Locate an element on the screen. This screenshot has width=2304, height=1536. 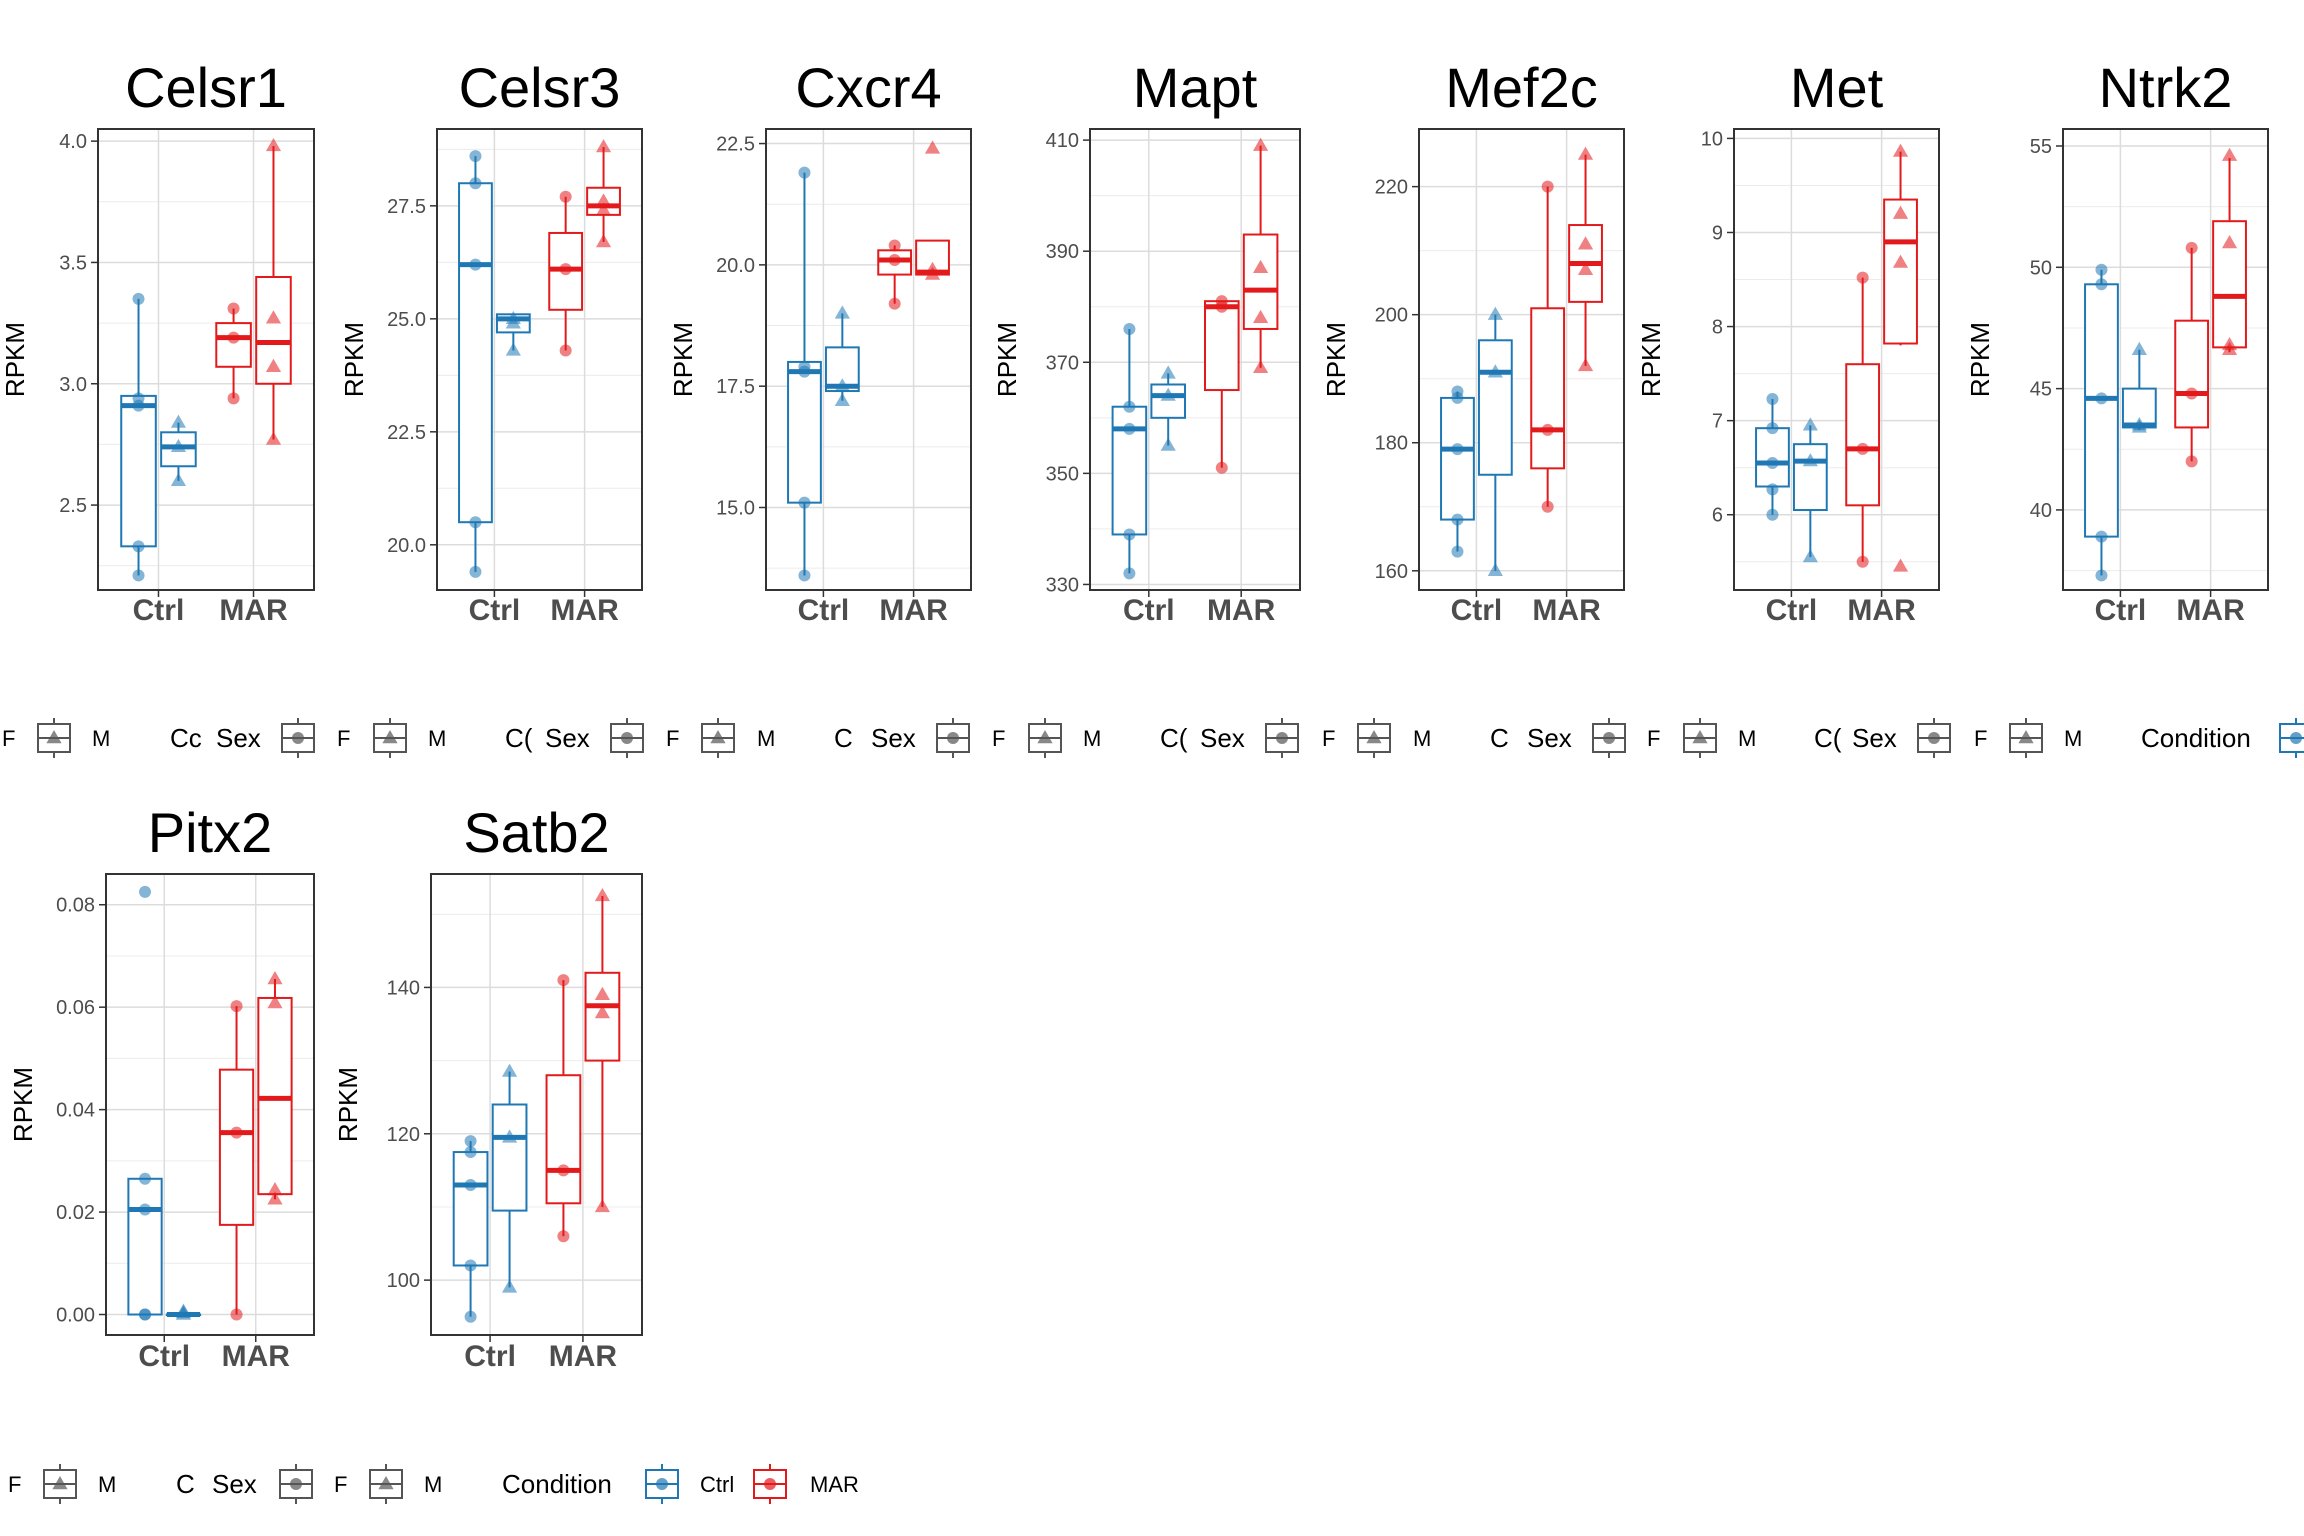
legend-condition-title-clipped: C( is located at coordinates (1174, 738).